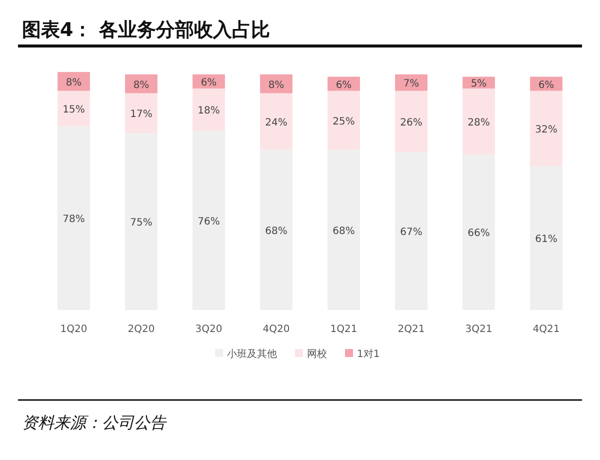  What do you see at coordinates (276, 329) in the screenshot?
I see `x-tick-label: 4Q20` at bounding box center [276, 329].